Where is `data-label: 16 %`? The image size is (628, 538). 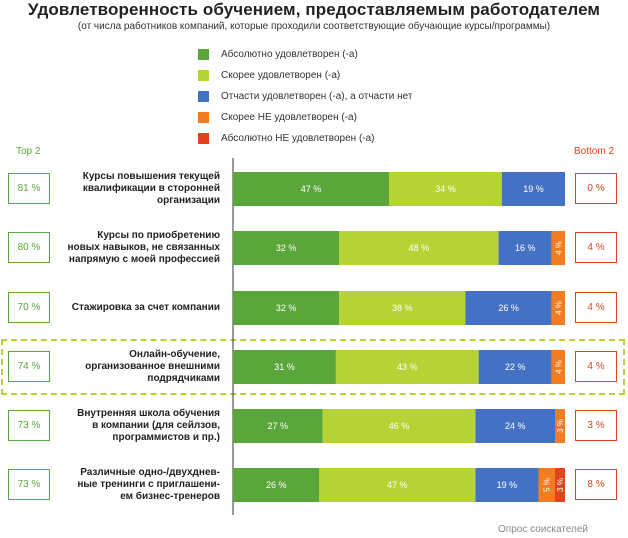 data-label: 16 % is located at coordinates (525, 248).